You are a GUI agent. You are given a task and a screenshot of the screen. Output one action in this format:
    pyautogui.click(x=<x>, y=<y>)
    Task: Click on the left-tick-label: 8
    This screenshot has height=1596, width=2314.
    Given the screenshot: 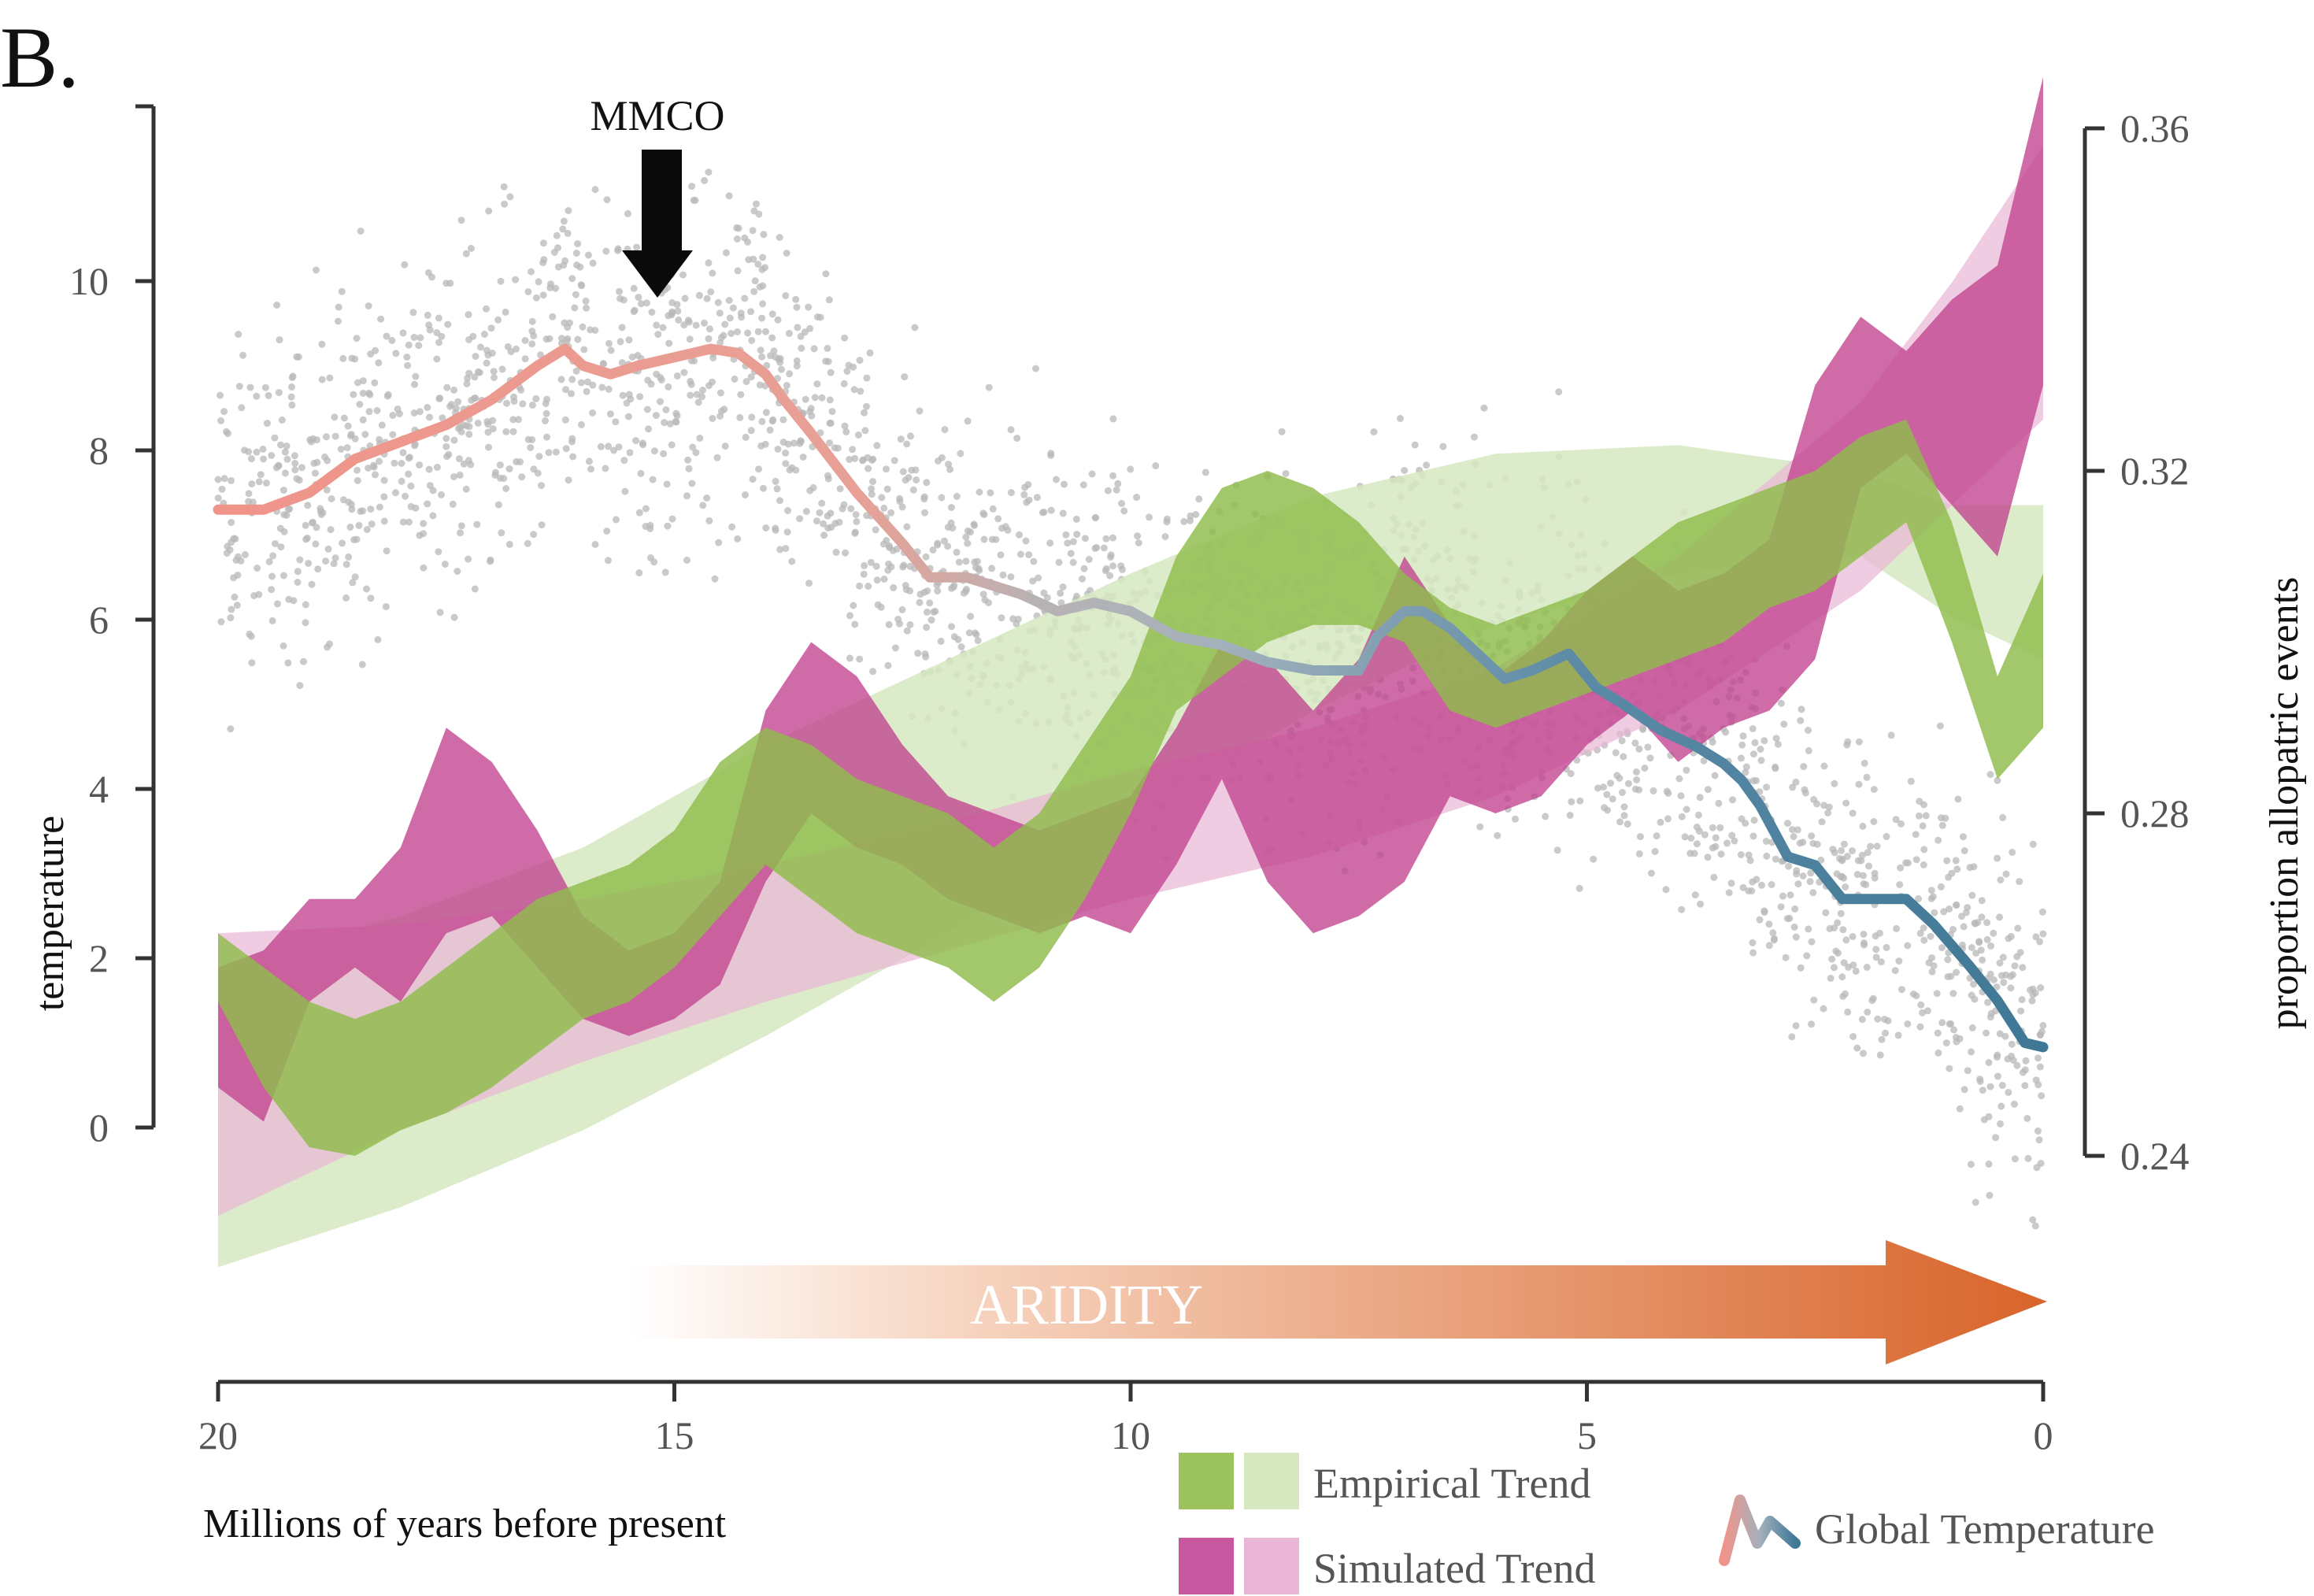 What is the action you would take?
    pyautogui.click(x=99, y=450)
    